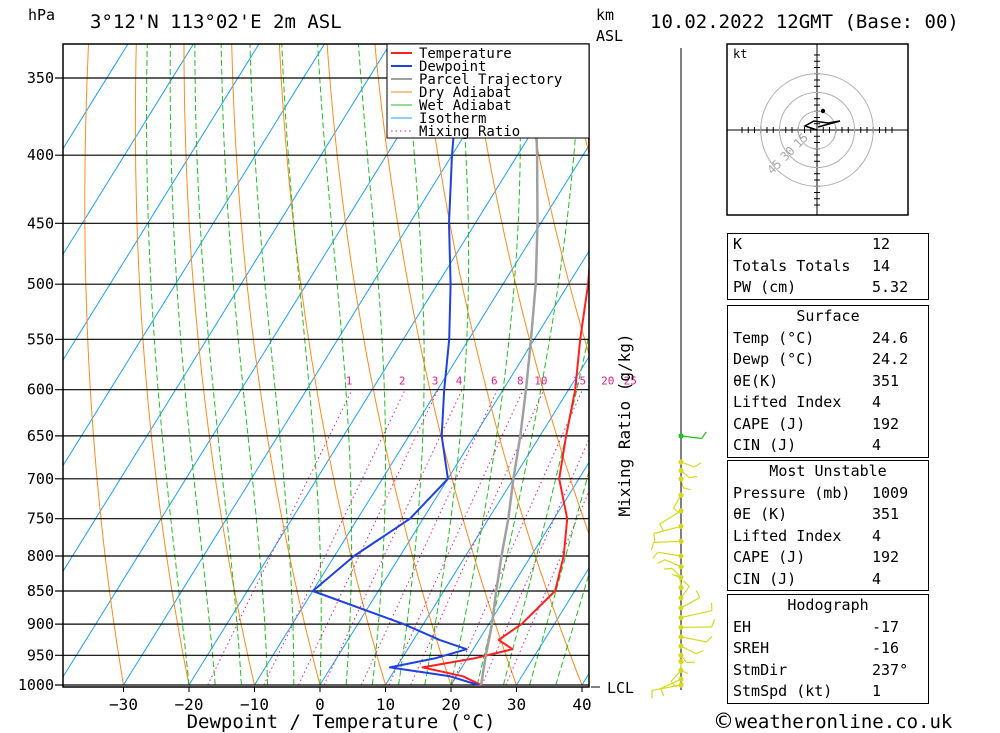 The width and height of the screenshot is (1000, 733). I want to click on most-unstable-label: Pressure (mb), so click(792, 492).